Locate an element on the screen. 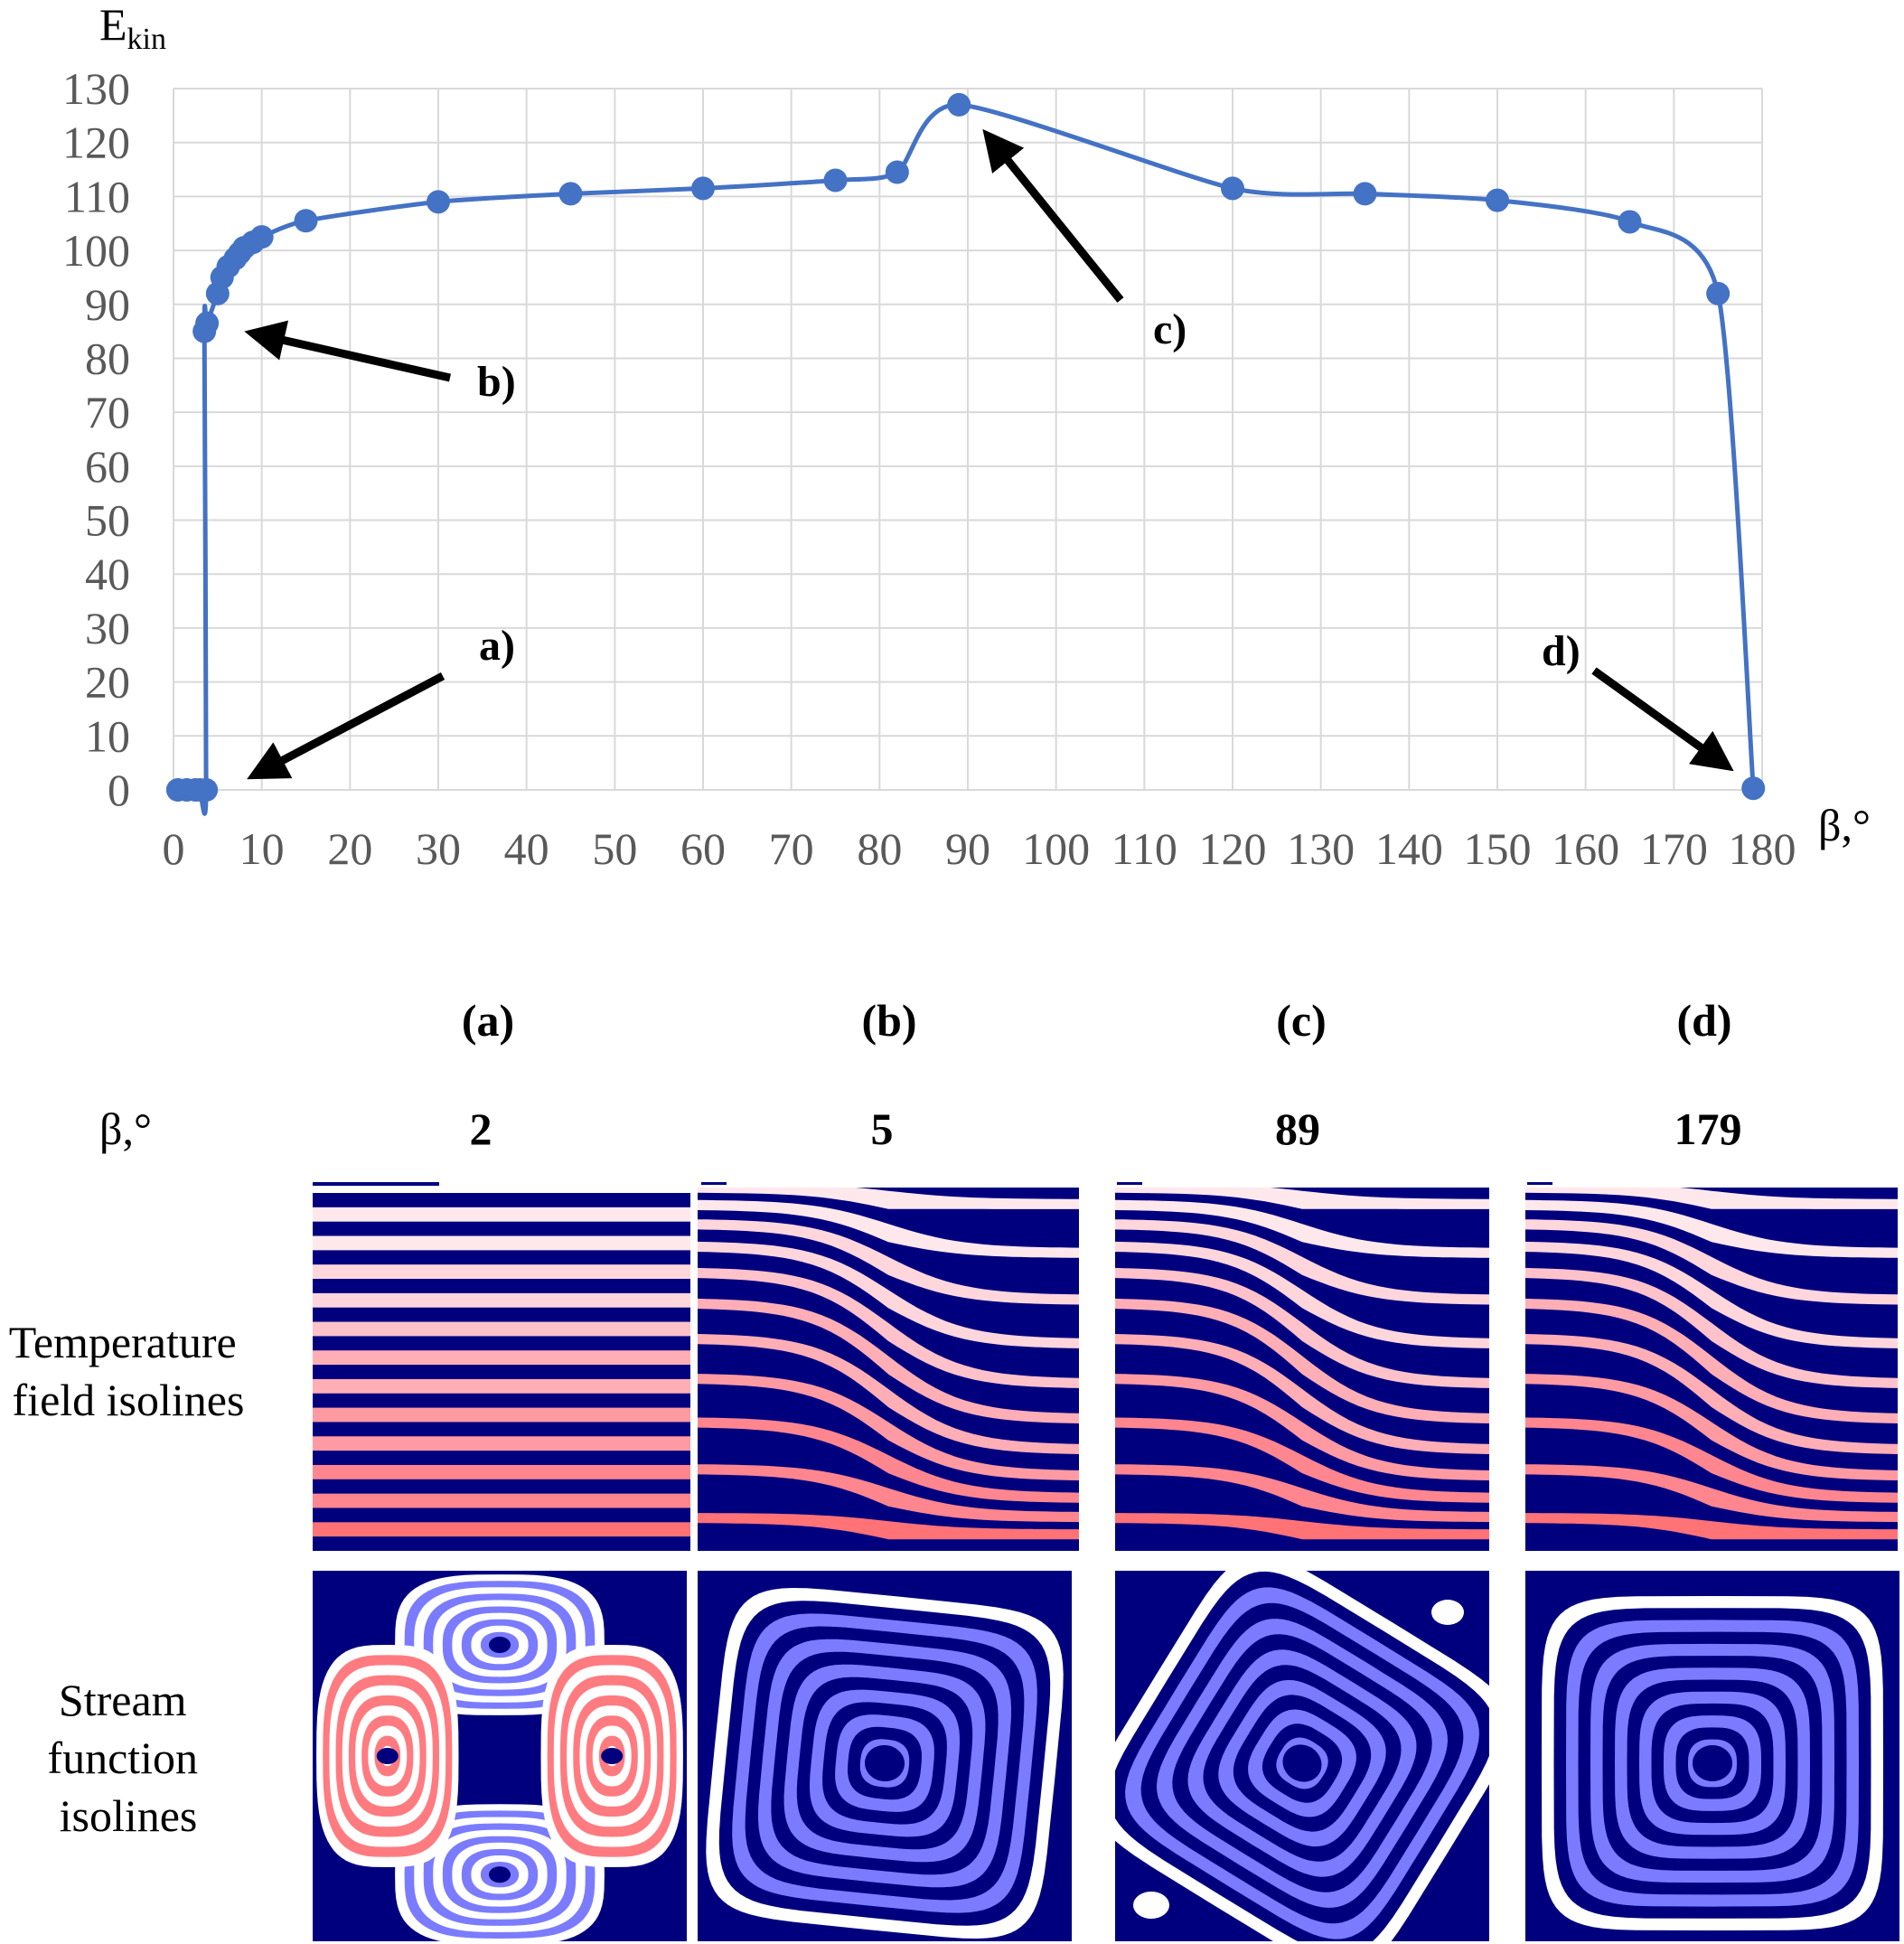 This screenshot has width=1904, height=1944. quad-cell-2-core is located at coordinates (388, 1756).